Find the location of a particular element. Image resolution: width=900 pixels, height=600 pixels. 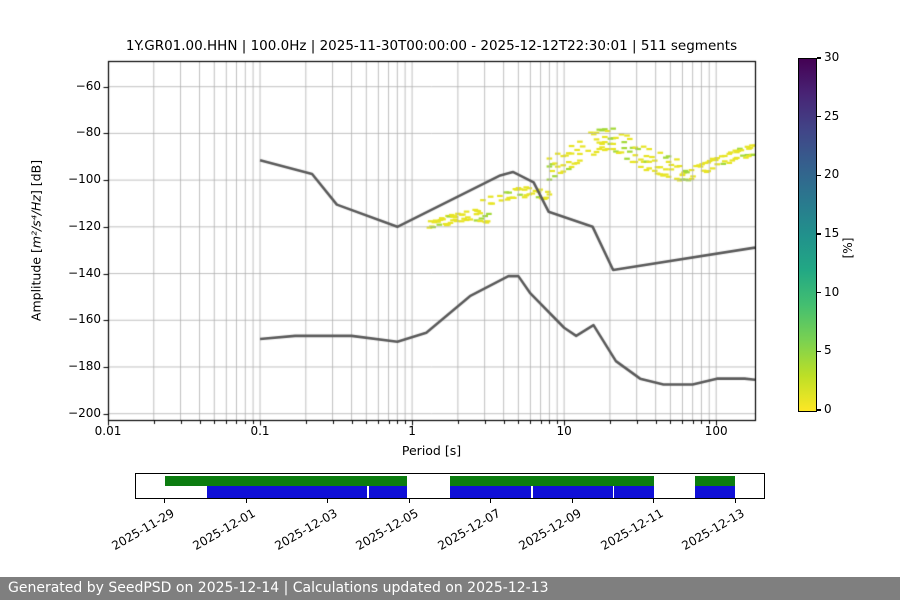

y-tick-label: −80 is located at coordinates (88, 132).